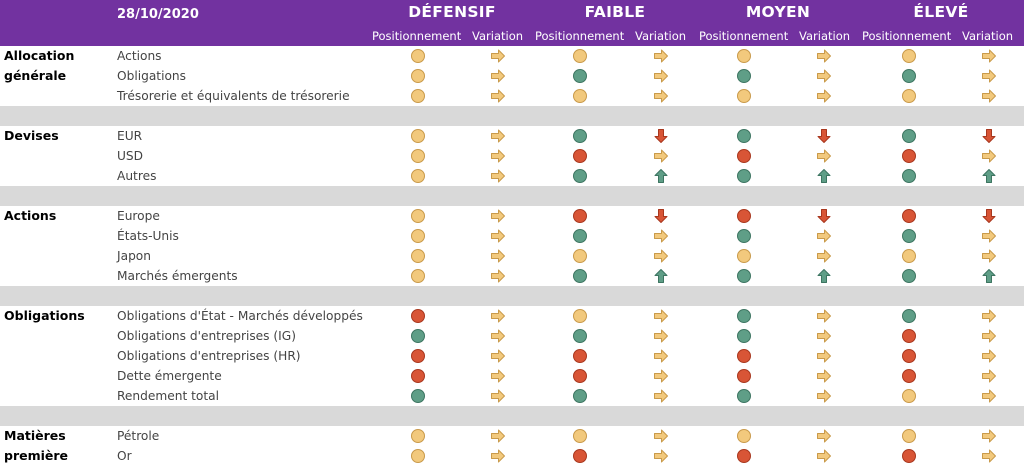 The height and width of the screenshot is (468, 1024). Describe the element at coordinates (36, 445) in the screenshot. I see `section-label: Matières première` at that location.